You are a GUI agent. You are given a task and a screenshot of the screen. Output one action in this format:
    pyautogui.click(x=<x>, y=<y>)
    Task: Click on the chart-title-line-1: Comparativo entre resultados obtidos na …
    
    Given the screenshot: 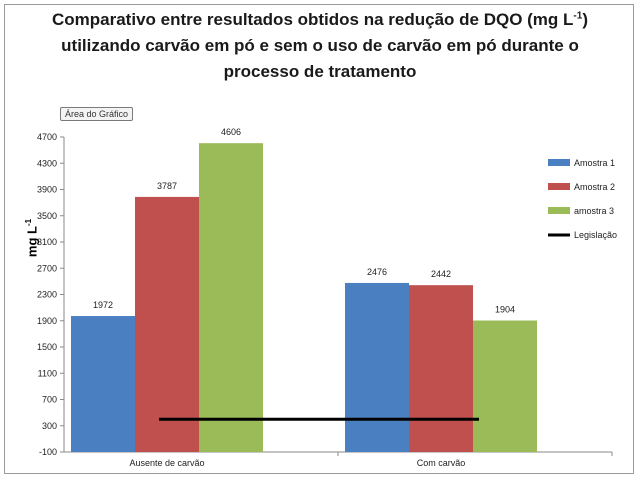 What is the action you would take?
    pyautogui.click(x=320, y=19)
    